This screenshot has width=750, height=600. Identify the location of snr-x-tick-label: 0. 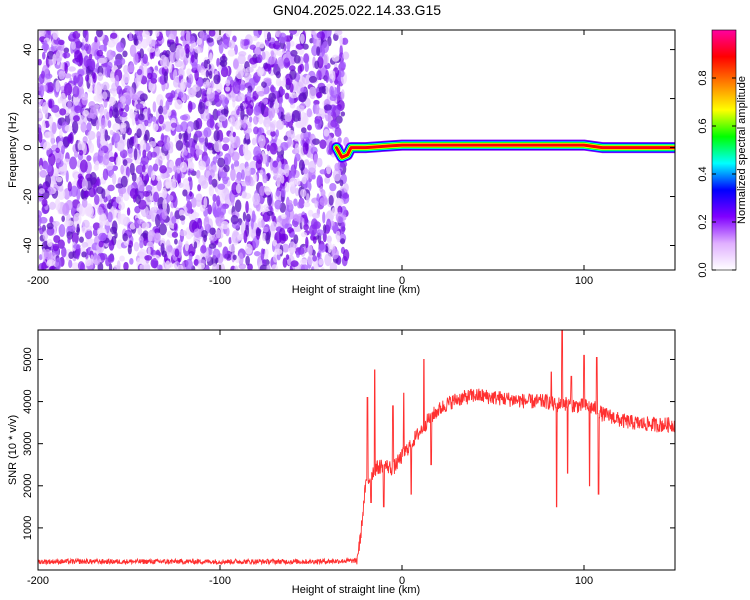
(402, 581).